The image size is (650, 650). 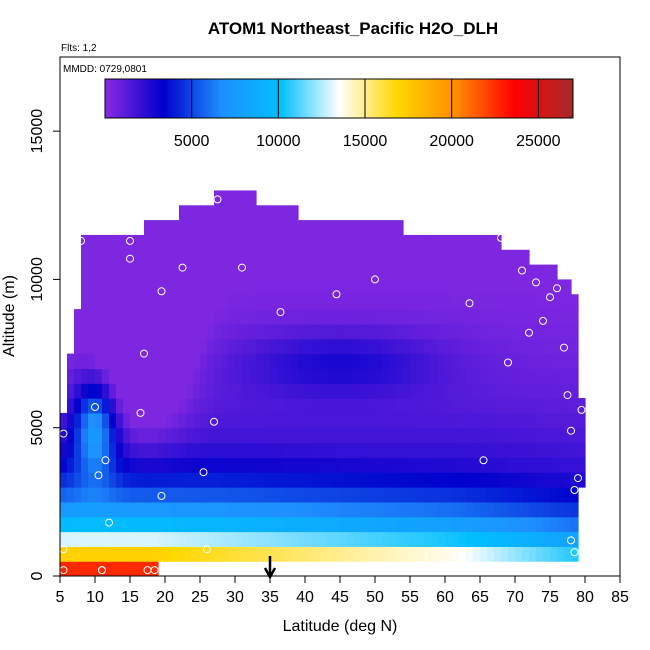 I want to click on latitude-marker-arrow, so click(x=270, y=568).